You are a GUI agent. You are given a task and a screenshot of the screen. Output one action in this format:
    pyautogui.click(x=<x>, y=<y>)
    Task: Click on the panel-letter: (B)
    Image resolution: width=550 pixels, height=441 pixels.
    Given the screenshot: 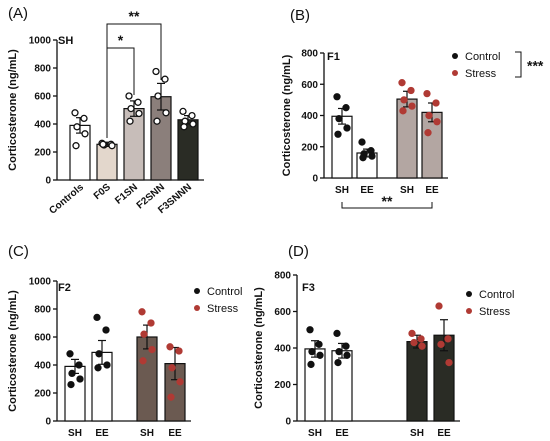 What is the action you would take?
    pyautogui.click(x=300, y=15)
    